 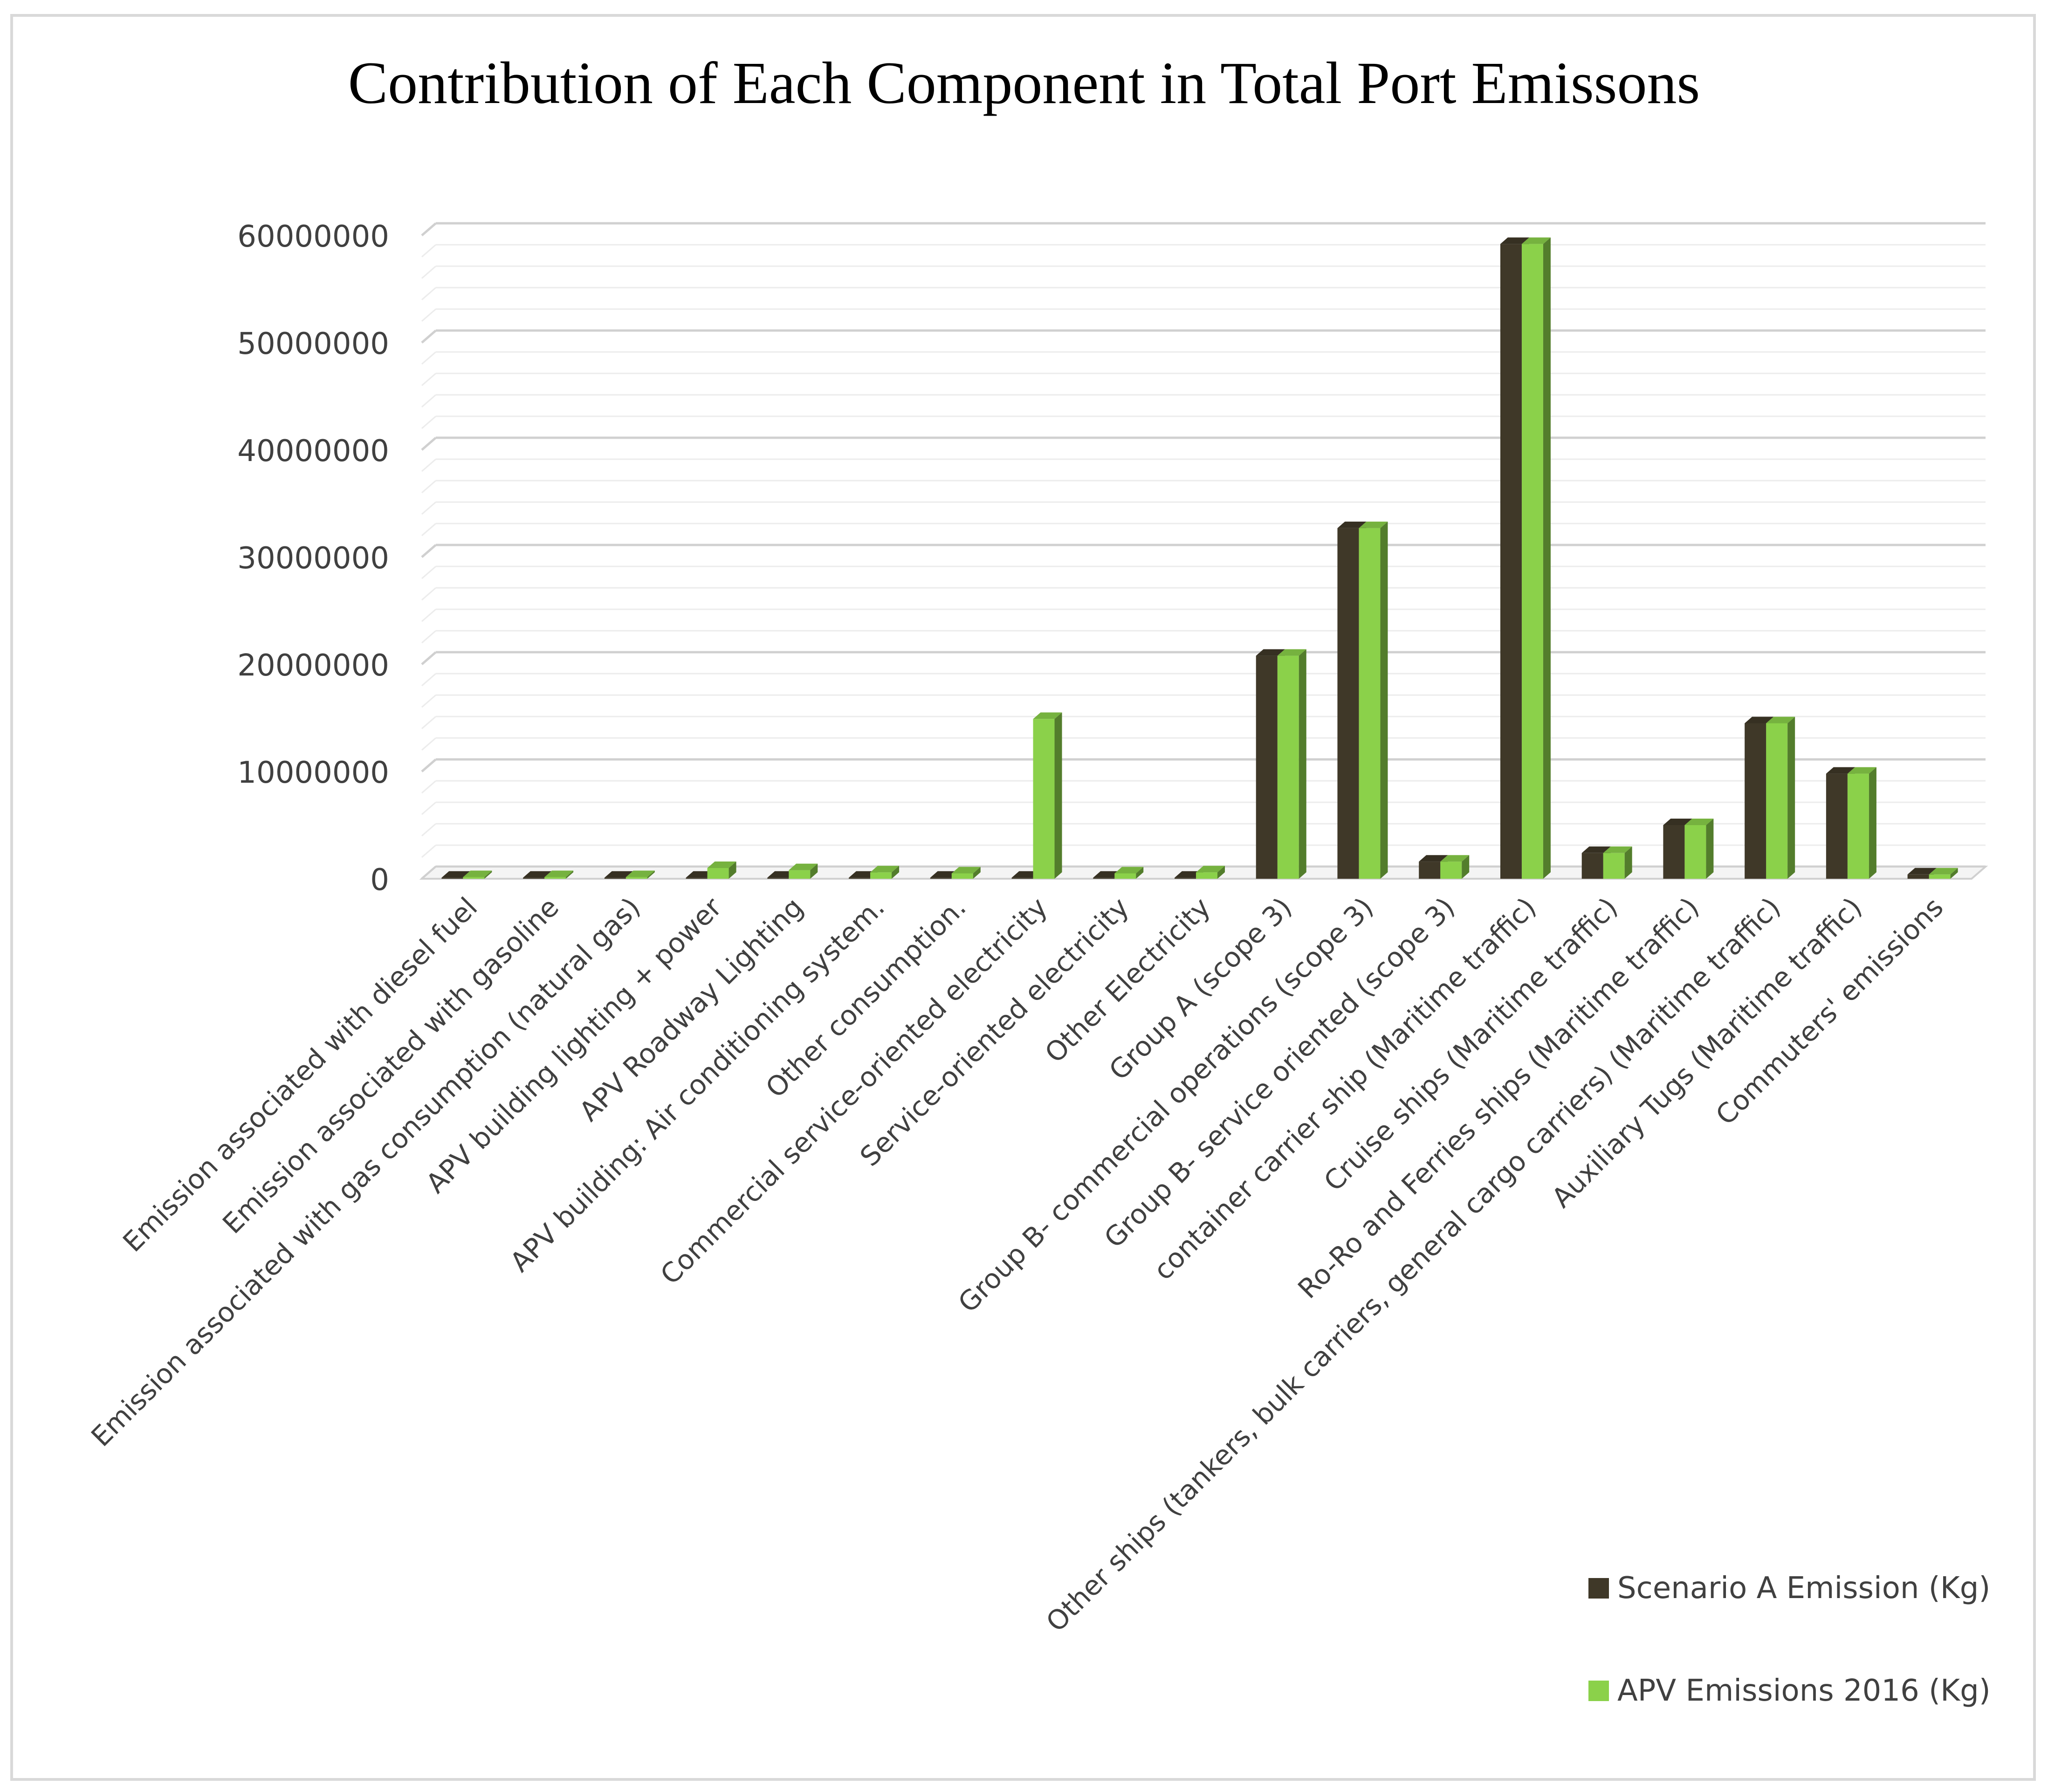 What do you see at coordinates (313, 451) in the screenshot?
I see `y-tick-label: 40000000` at bounding box center [313, 451].